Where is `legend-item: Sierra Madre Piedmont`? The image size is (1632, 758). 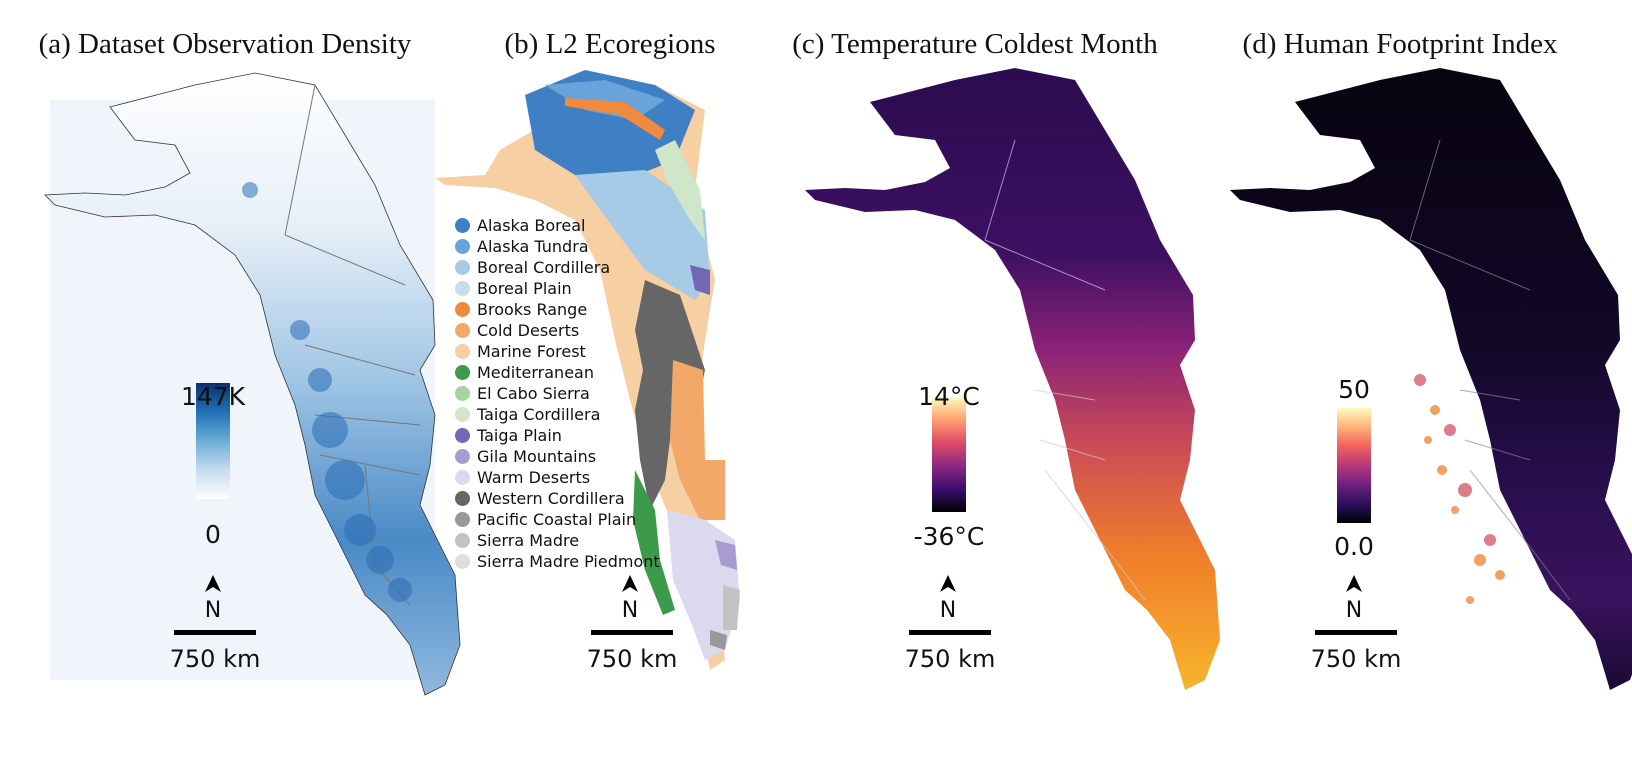 legend-item: Sierra Madre Piedmont is located at coordinates (557, 561).